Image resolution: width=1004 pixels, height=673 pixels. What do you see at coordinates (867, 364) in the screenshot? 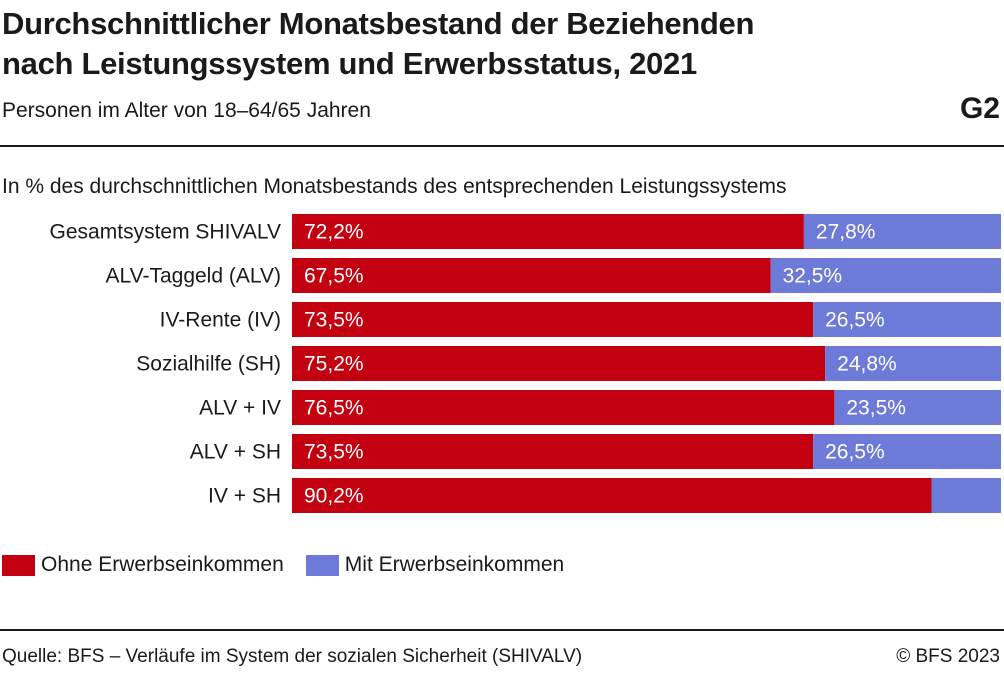
I see `data-label-mit: 24,8%` at bounding box center [867, 364].